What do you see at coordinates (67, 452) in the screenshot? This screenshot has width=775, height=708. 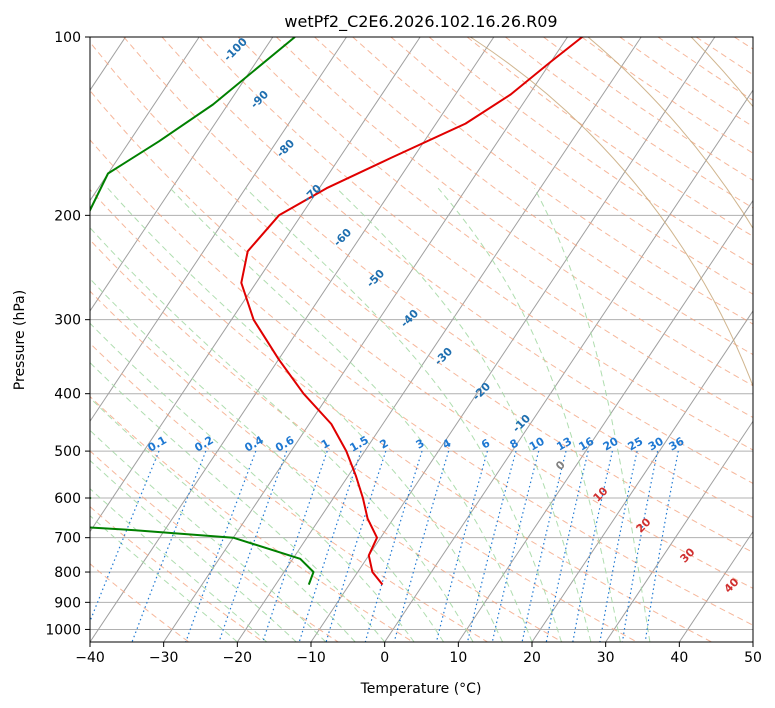 I see `y-tick-label: 500` at bounding box center [67, 452].